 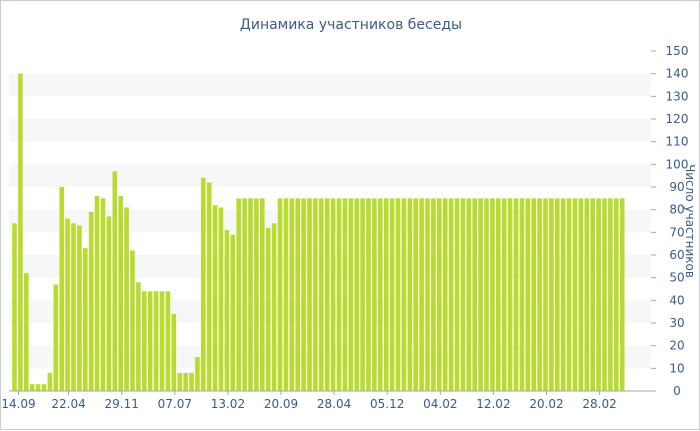 I want to click on x-tick-label: 22.04, so click(x=68, y=404).